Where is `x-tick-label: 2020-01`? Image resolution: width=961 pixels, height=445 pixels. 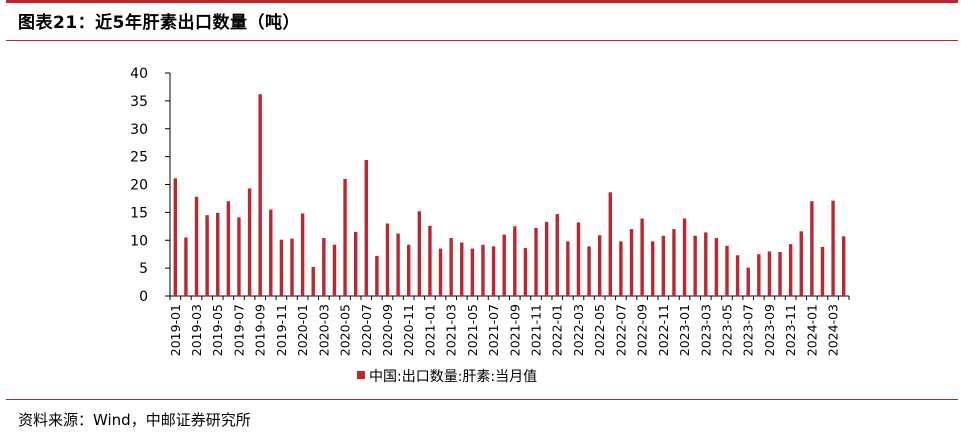 x-tick-label: 2020-01 is located at coordinates (302, 330).